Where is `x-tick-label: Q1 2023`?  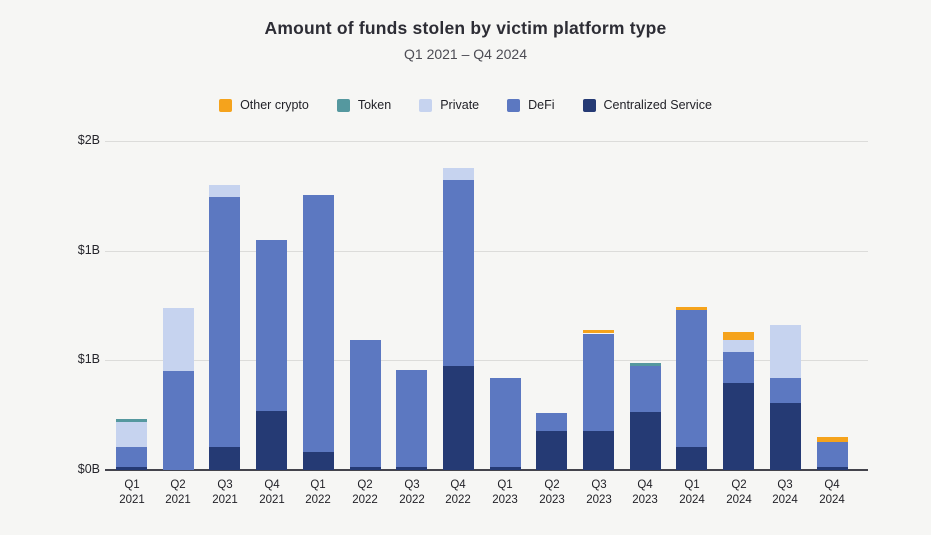 x-tick-label: Q1 2023 is located at coordinates (505, 493).